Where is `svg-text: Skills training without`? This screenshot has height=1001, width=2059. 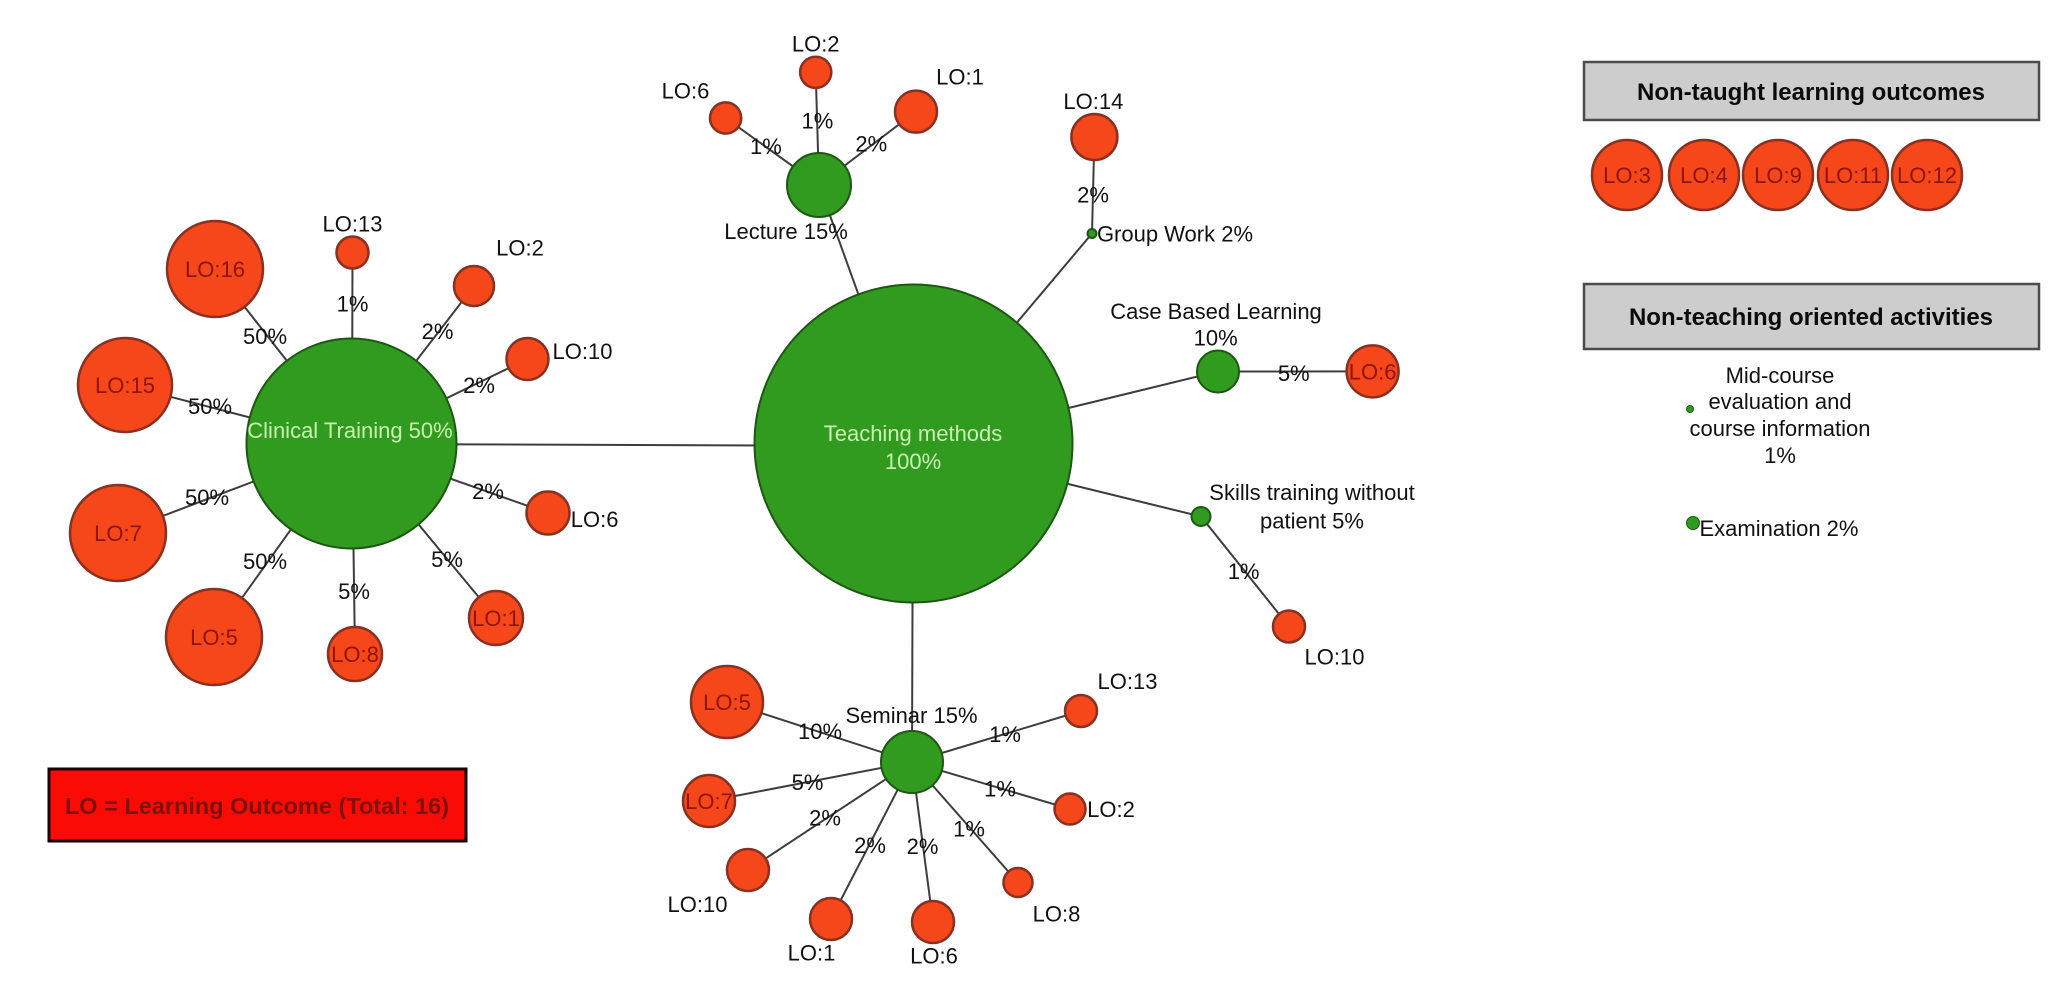 svg-text: Skills training without is located at coordinates (1311, 492).